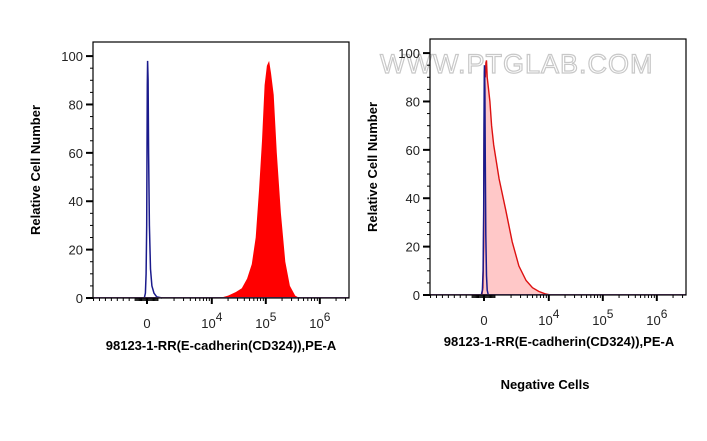 This screenshot has width=707, height=441. What do you see at coordinates (545, 384) in the screenshot?
I see `panel-caption: Negative Cells` at bounding box center [545, 384].